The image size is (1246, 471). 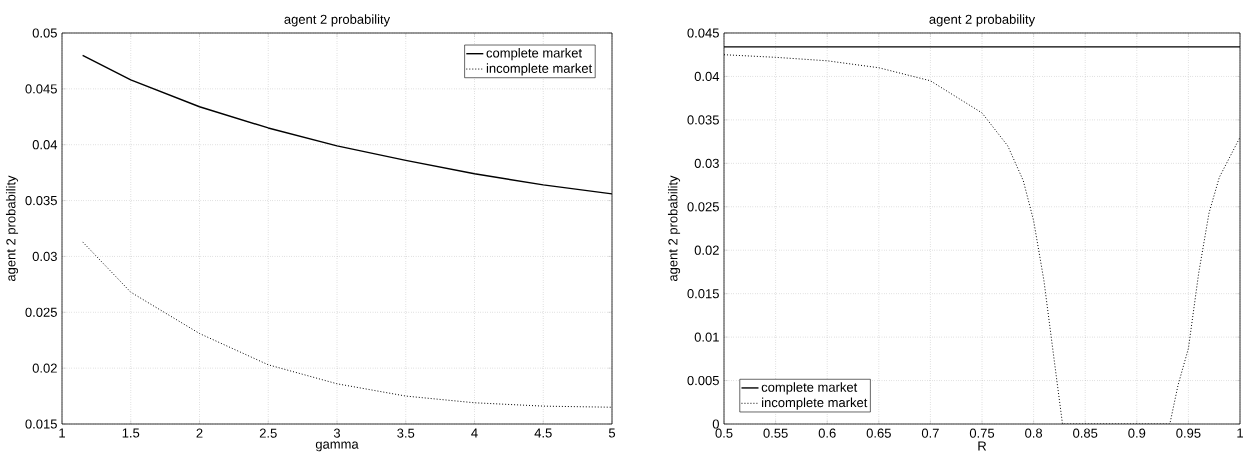 What do you see at coordinates (982, 433) in the screenshot?
I see `x-tick-label: 0.75` at bounding box center [982, 433].